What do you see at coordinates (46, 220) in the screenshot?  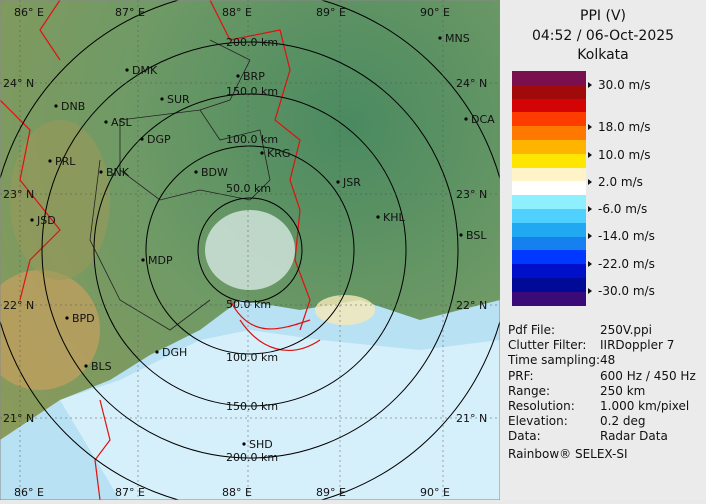 I see `city-label-jsd: JSD` at bounding box center [46, 220].